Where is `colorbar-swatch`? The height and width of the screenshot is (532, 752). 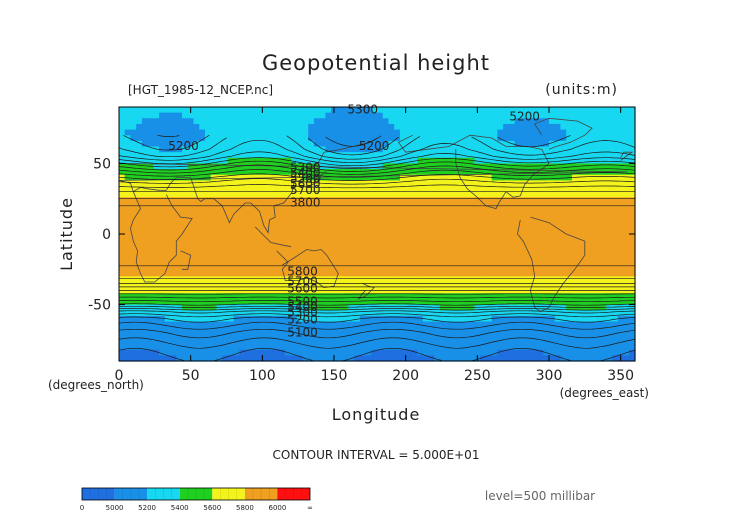 colorbar-swatch is located at coordinates (98, 494).